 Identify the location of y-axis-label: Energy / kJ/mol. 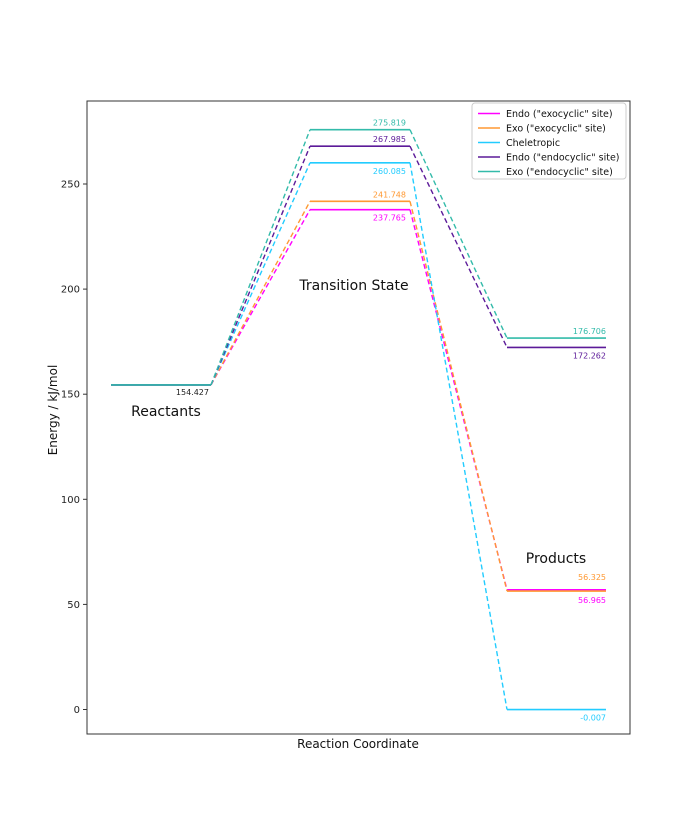
(53, 410).